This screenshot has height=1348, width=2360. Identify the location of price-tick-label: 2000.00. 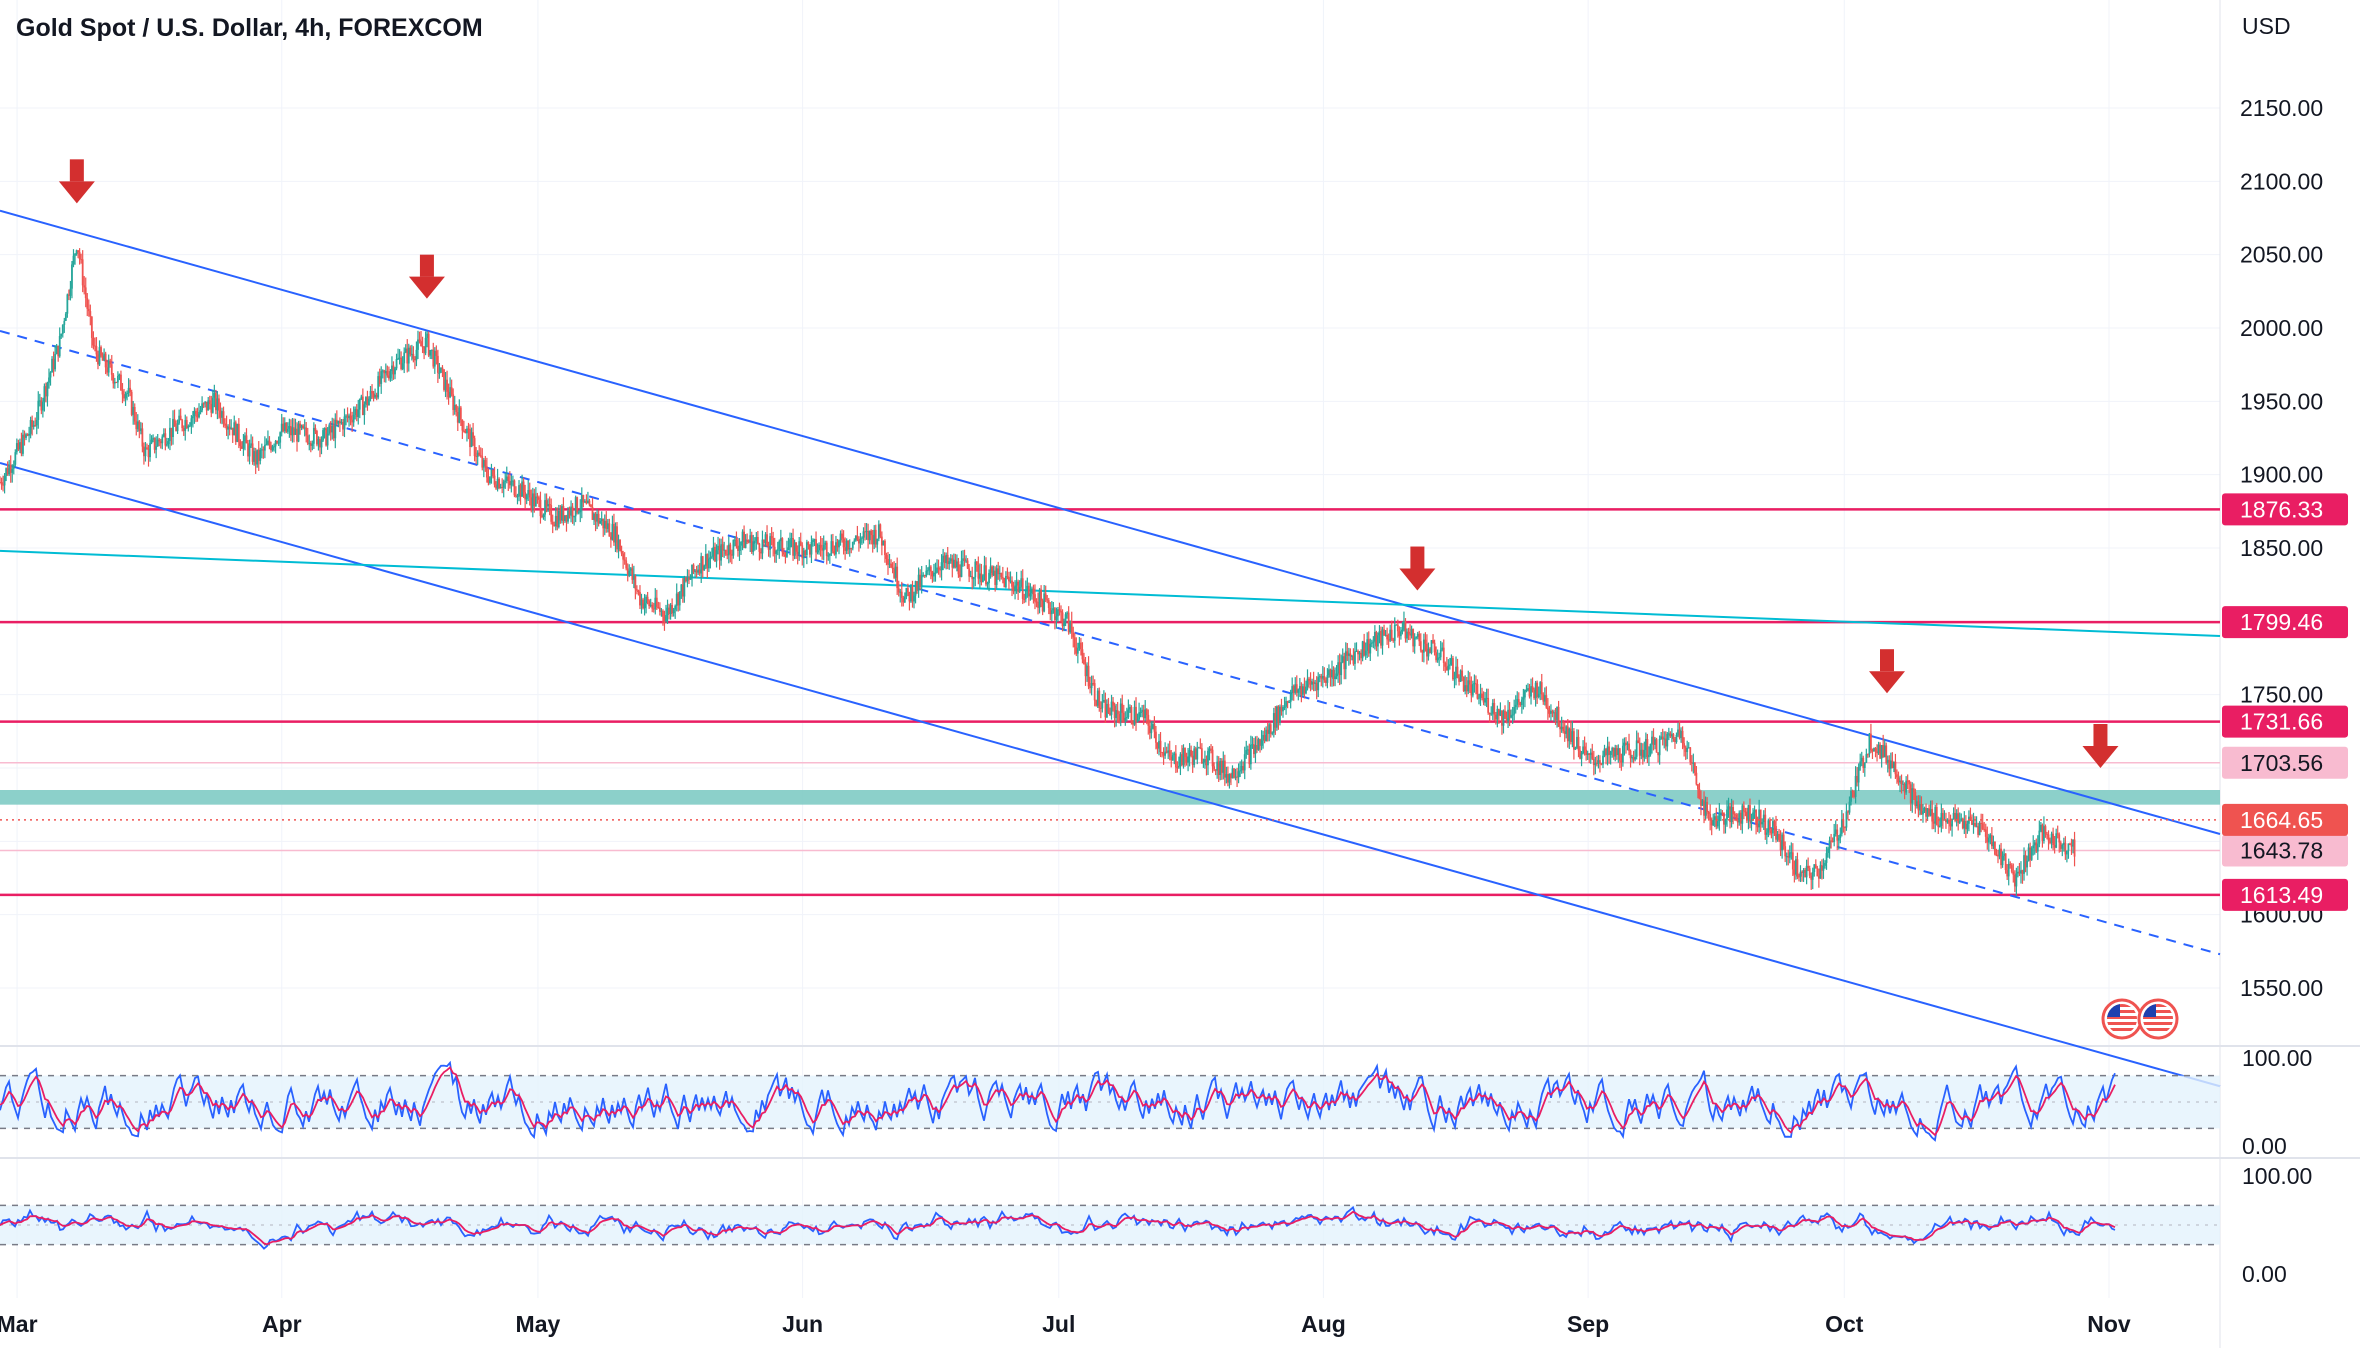
(2281, 328).